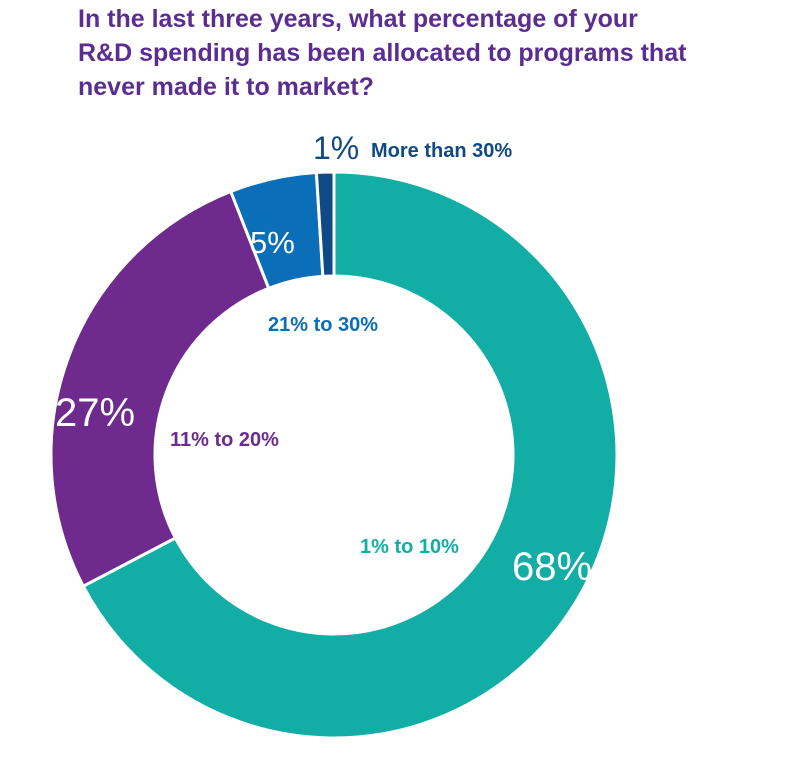 The width and height of the screenshot is (800, 758). What do you see at coordinates (272, 242) in the screenshot?
I see `slice-value-label-21-to-30: 5%` at bounding box center [272, 242].